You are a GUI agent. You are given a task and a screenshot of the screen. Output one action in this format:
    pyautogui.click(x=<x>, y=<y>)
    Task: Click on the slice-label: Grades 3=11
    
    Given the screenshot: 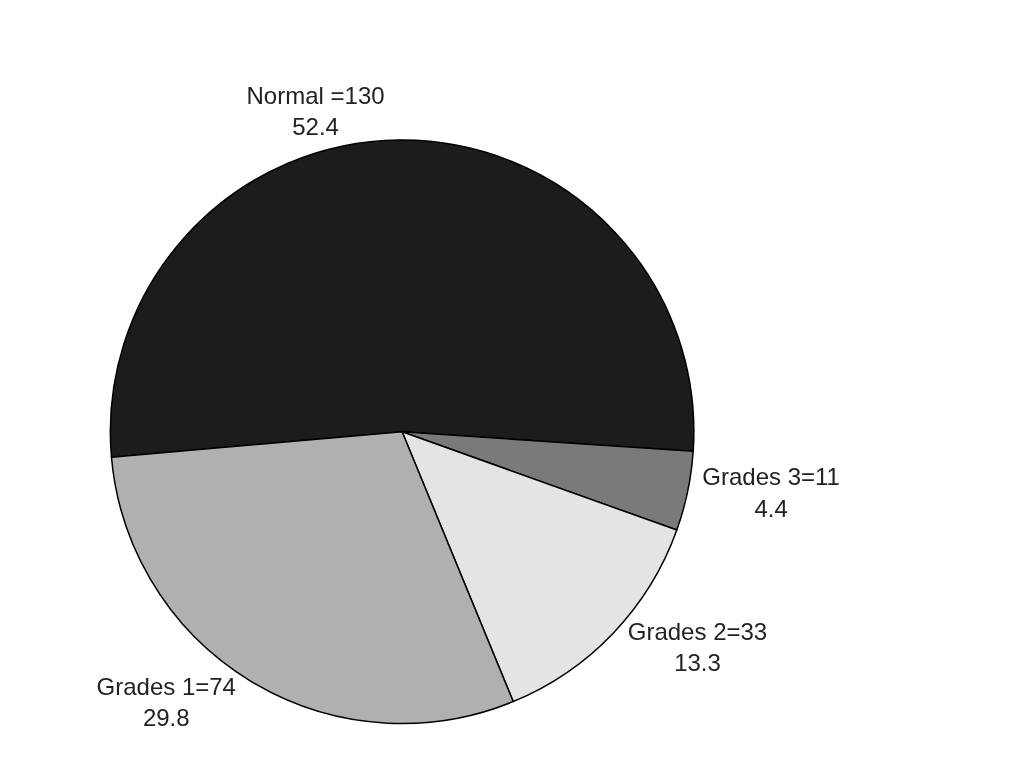 What is the action you would take?
    pyautogui.click(x=771, y=477)
    